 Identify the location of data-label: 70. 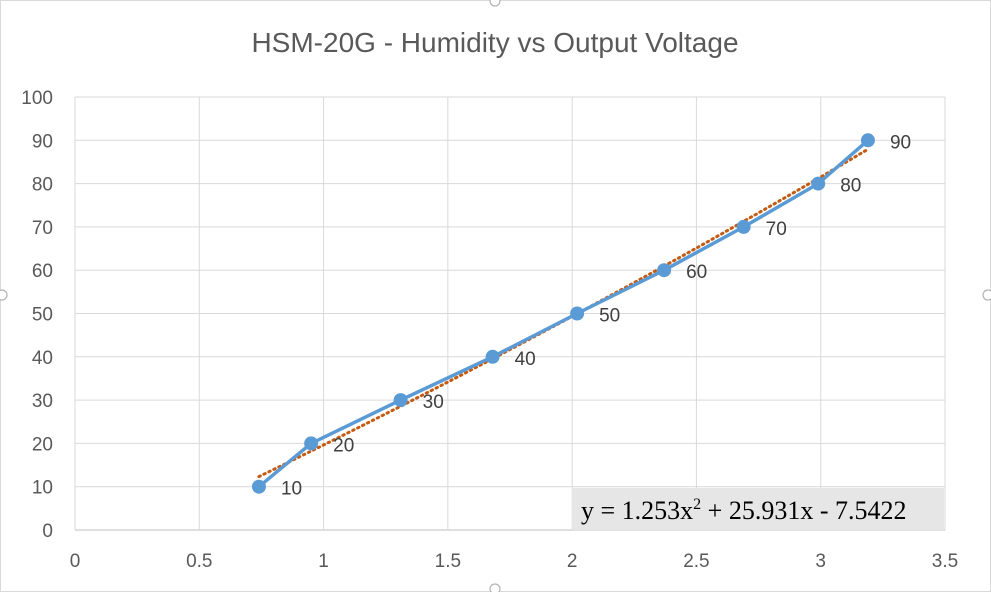
(776, 229).